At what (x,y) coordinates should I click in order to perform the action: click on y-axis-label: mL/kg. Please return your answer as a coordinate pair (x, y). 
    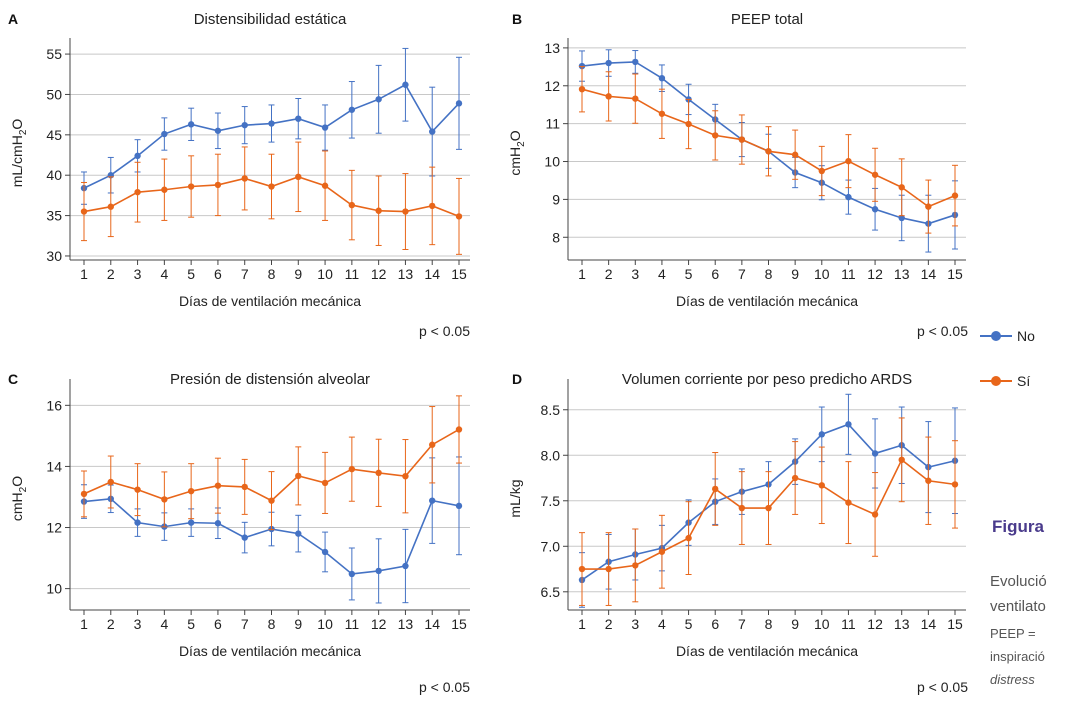
    Looking at the image, I should click on (515, 498).